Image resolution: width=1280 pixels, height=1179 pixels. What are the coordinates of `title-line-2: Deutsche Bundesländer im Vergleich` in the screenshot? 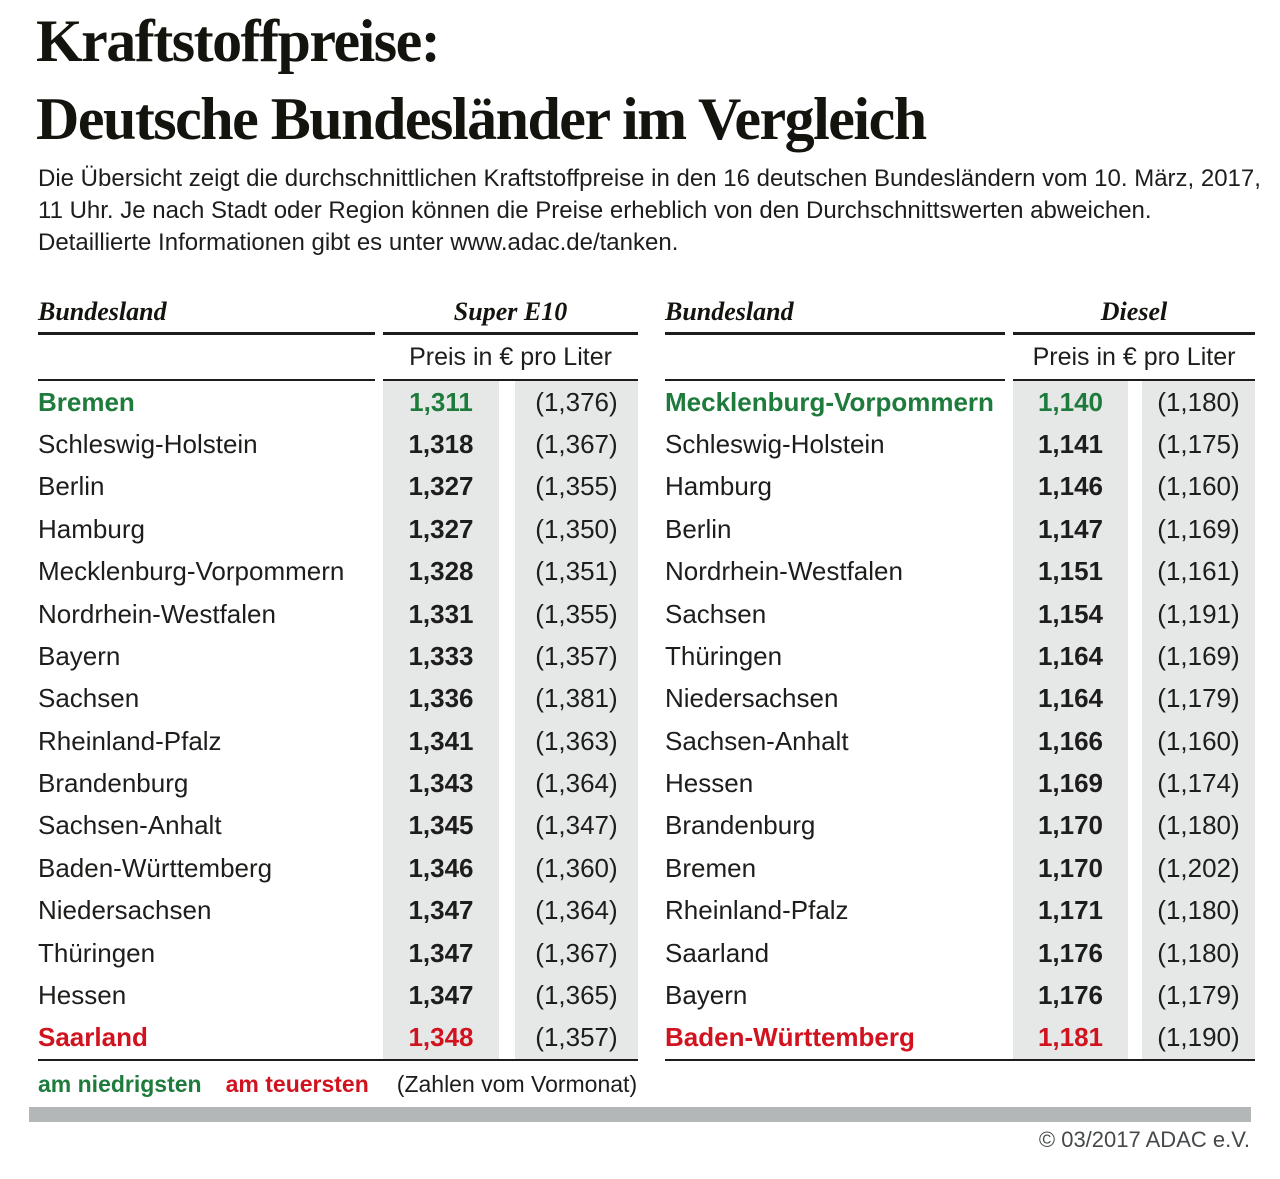 It's located at (481, 119).